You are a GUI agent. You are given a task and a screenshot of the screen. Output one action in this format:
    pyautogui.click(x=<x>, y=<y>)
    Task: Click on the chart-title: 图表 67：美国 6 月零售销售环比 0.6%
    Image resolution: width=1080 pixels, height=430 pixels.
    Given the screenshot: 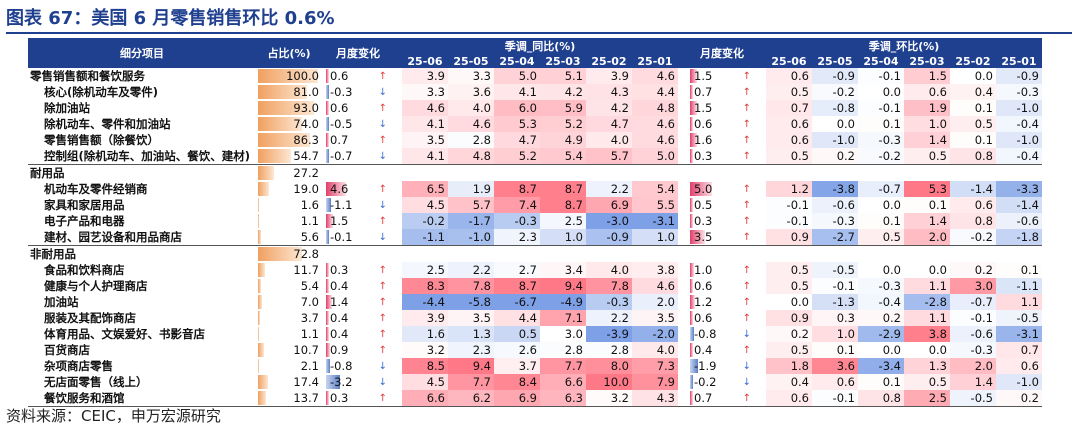 What is the action you would take?
    pyautogui.click(x=170, y=18)
    